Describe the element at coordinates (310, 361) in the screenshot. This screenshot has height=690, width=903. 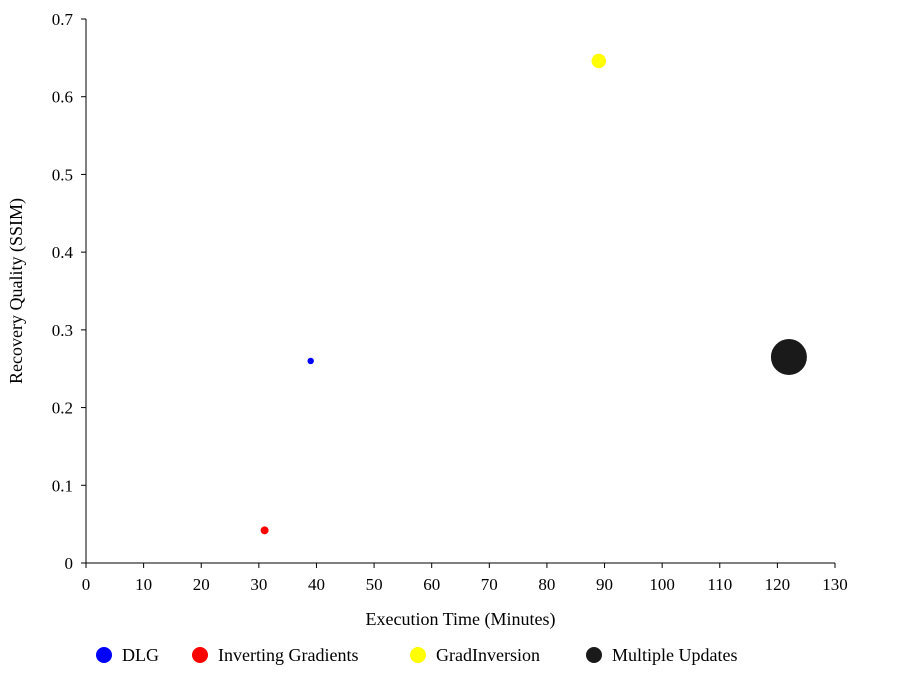
I see `data-point-dlg` at that location.